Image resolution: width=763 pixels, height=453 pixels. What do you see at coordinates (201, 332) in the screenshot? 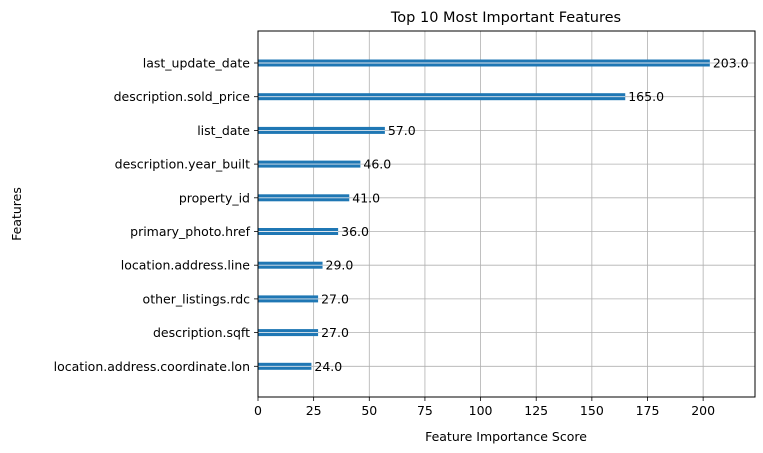
I see `y-tick-label: description.sqft` at bounding box center [201, 332].